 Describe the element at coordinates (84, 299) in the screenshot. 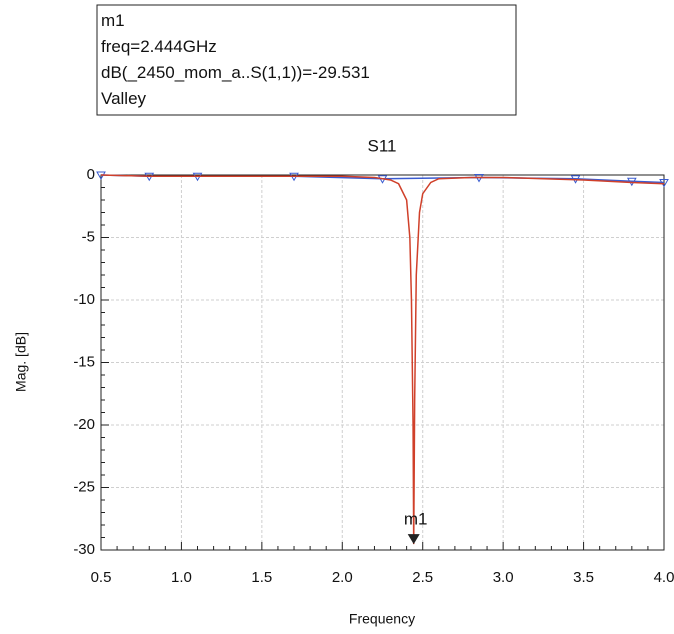

I see `y-tick-label: -10` at that location.